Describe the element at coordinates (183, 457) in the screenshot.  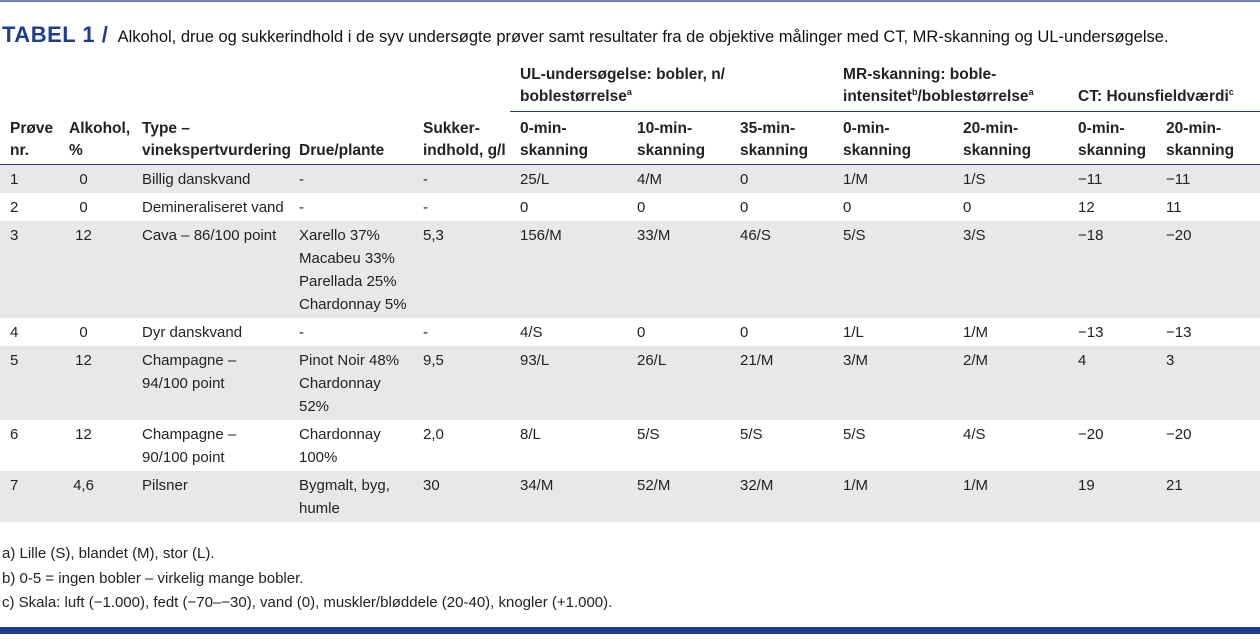
I see `cell-line: 90/100 point` at that location.